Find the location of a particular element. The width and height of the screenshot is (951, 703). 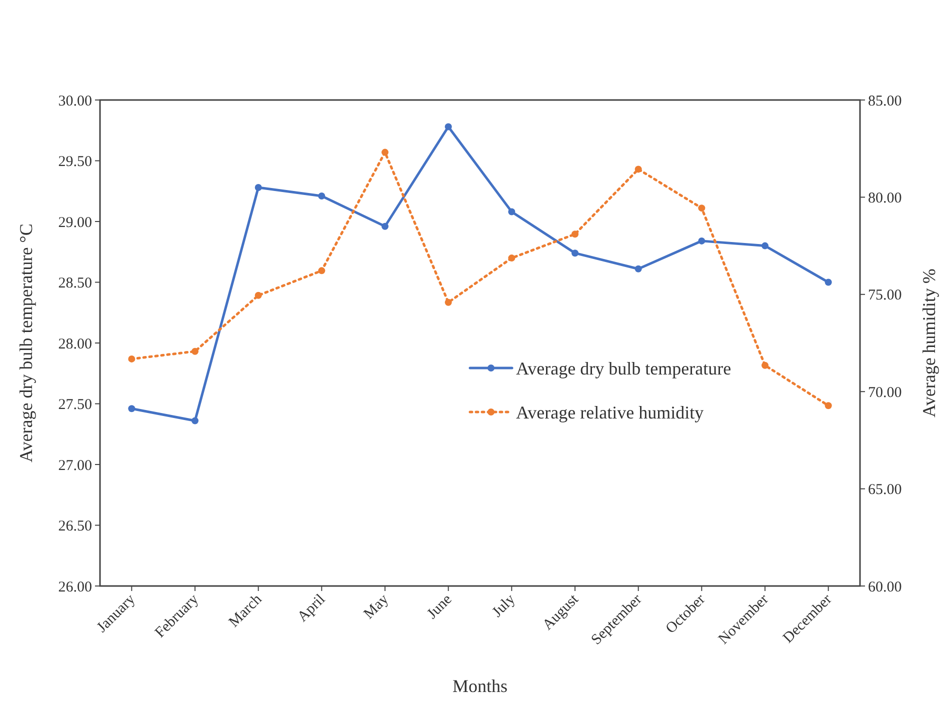

y2-tick-label: 60.00 is located at coordinates (885, 587).